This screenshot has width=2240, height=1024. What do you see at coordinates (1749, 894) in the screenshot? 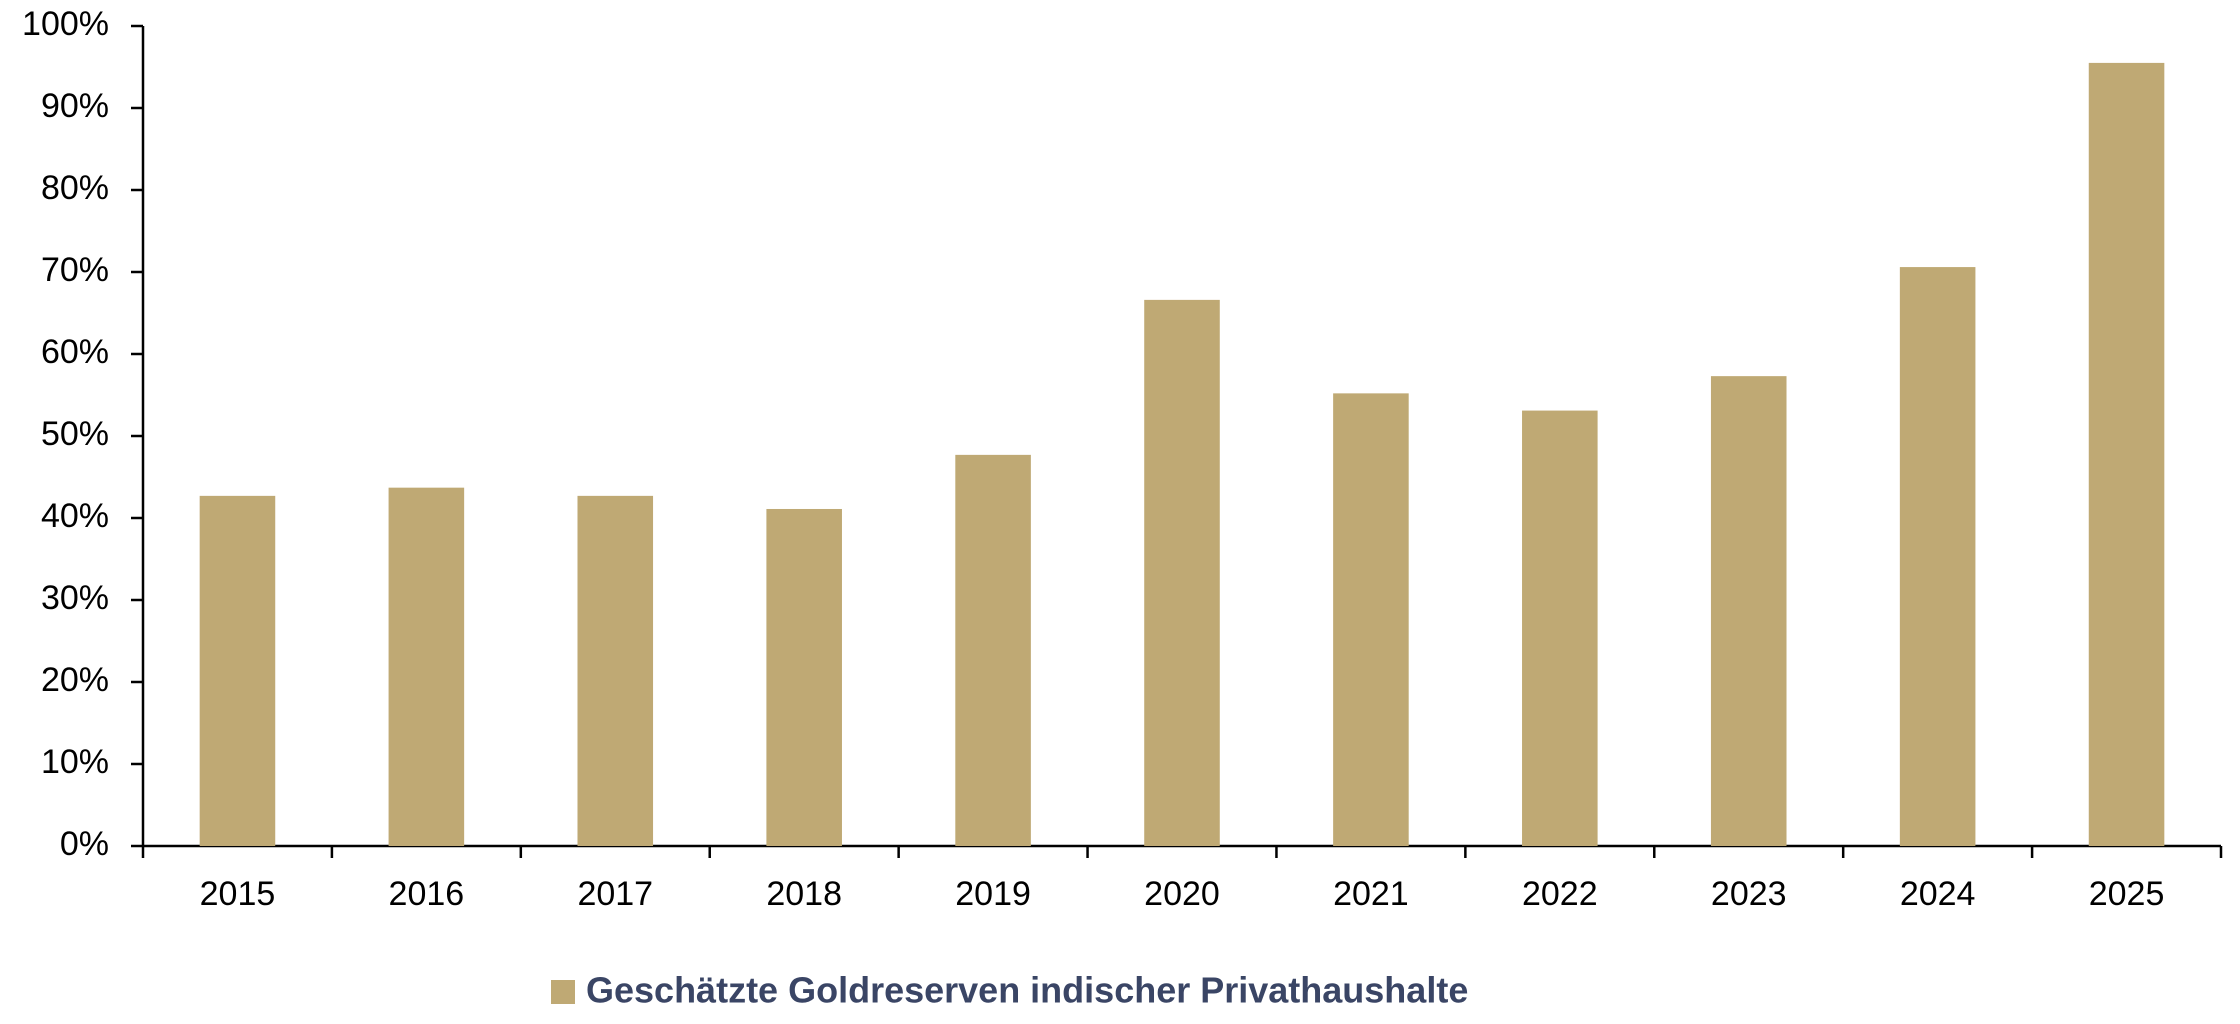
I see `x-tick-label: 2023` at bounding box center [1749, 894].